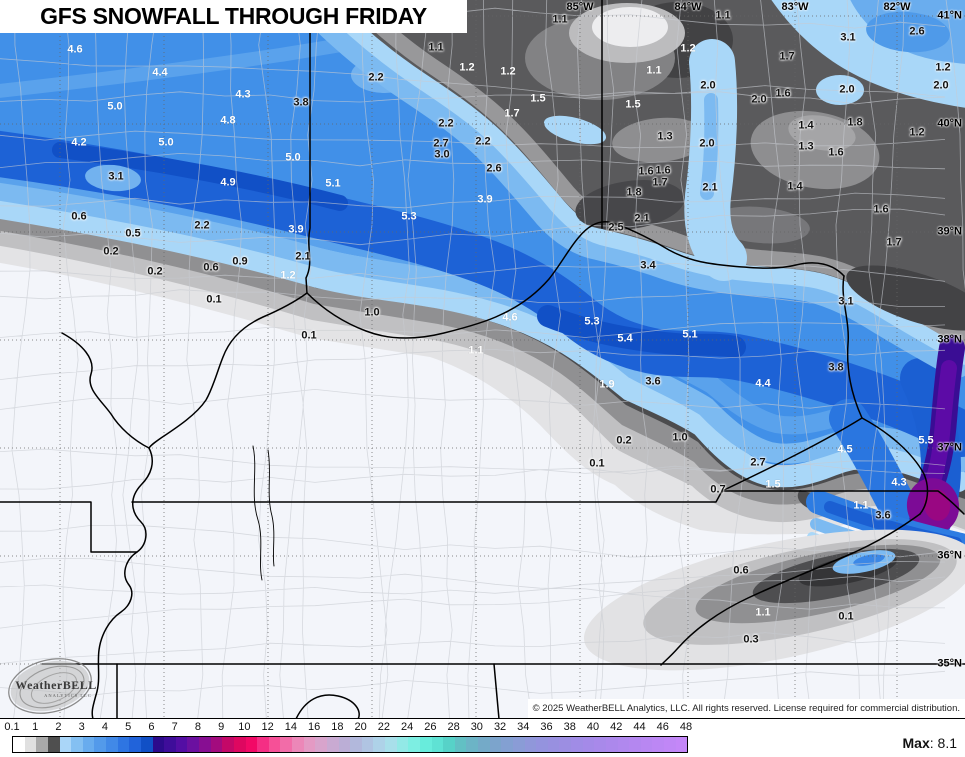  I want to click on longitude-label: 83°W, so click(795, 7).